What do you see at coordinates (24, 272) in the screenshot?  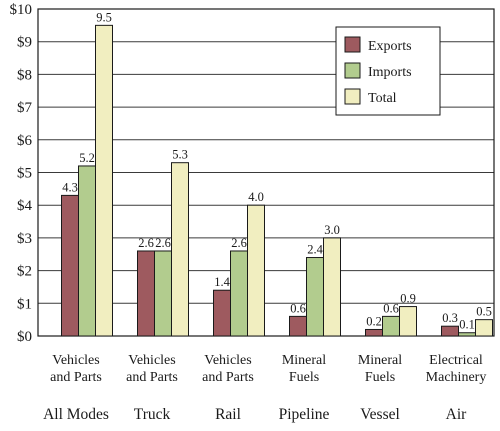 I see `y-tick-label: $2` at bounding box center [24, 272].